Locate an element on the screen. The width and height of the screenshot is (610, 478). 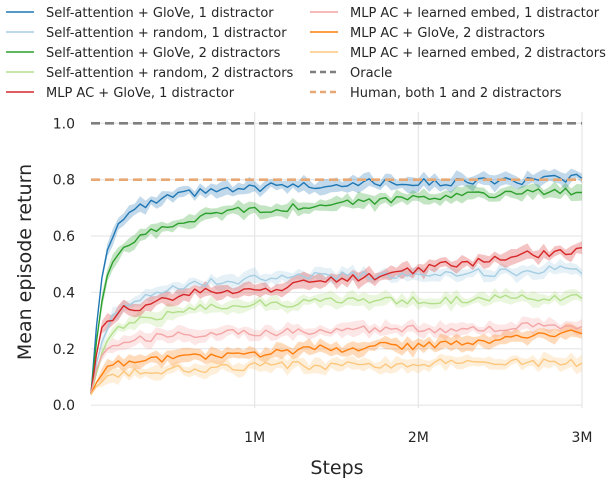
legend-label: MLP AC + GloVe, 1 distractor is located at coordinates (140, 93).